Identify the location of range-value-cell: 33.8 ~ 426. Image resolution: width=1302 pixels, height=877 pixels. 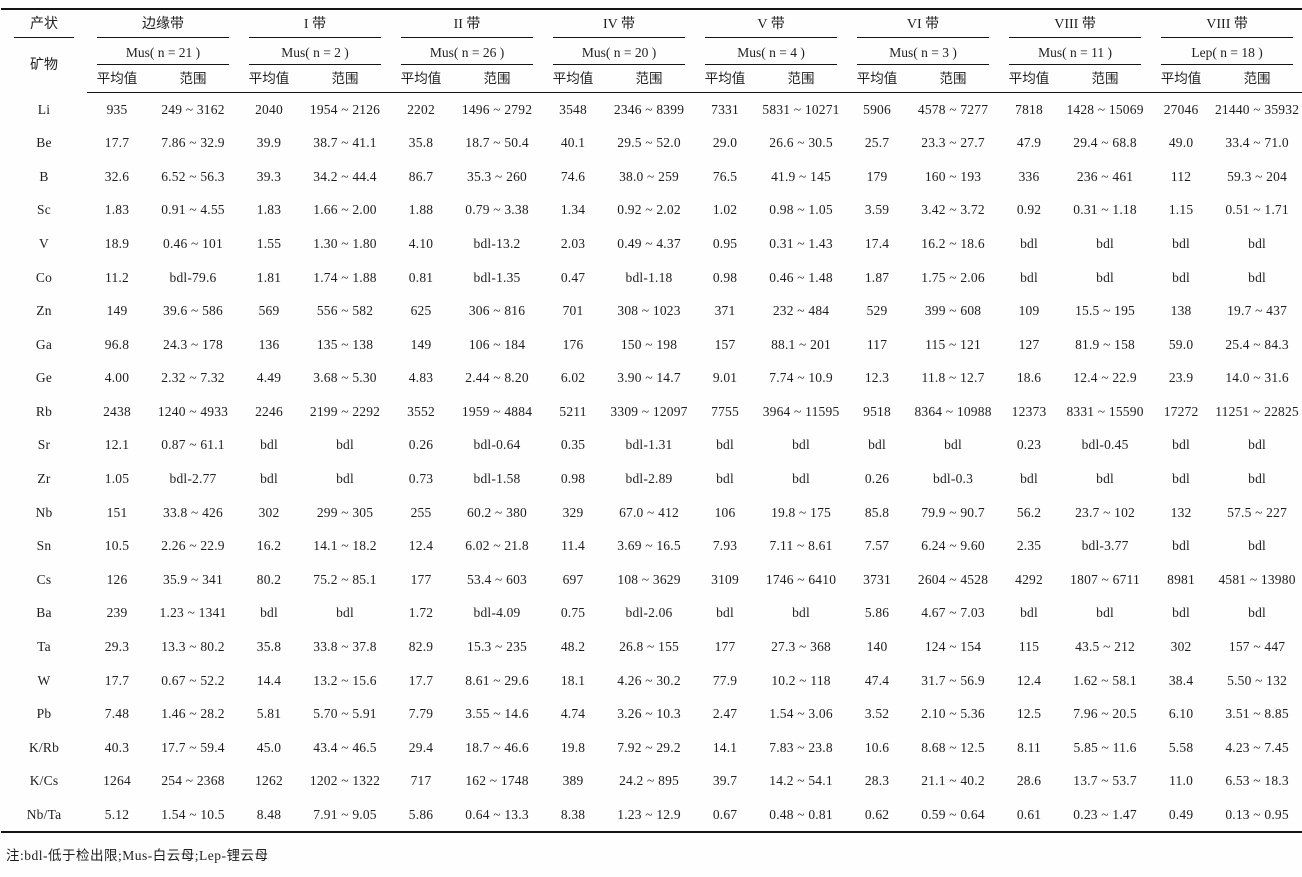
(193, 512).